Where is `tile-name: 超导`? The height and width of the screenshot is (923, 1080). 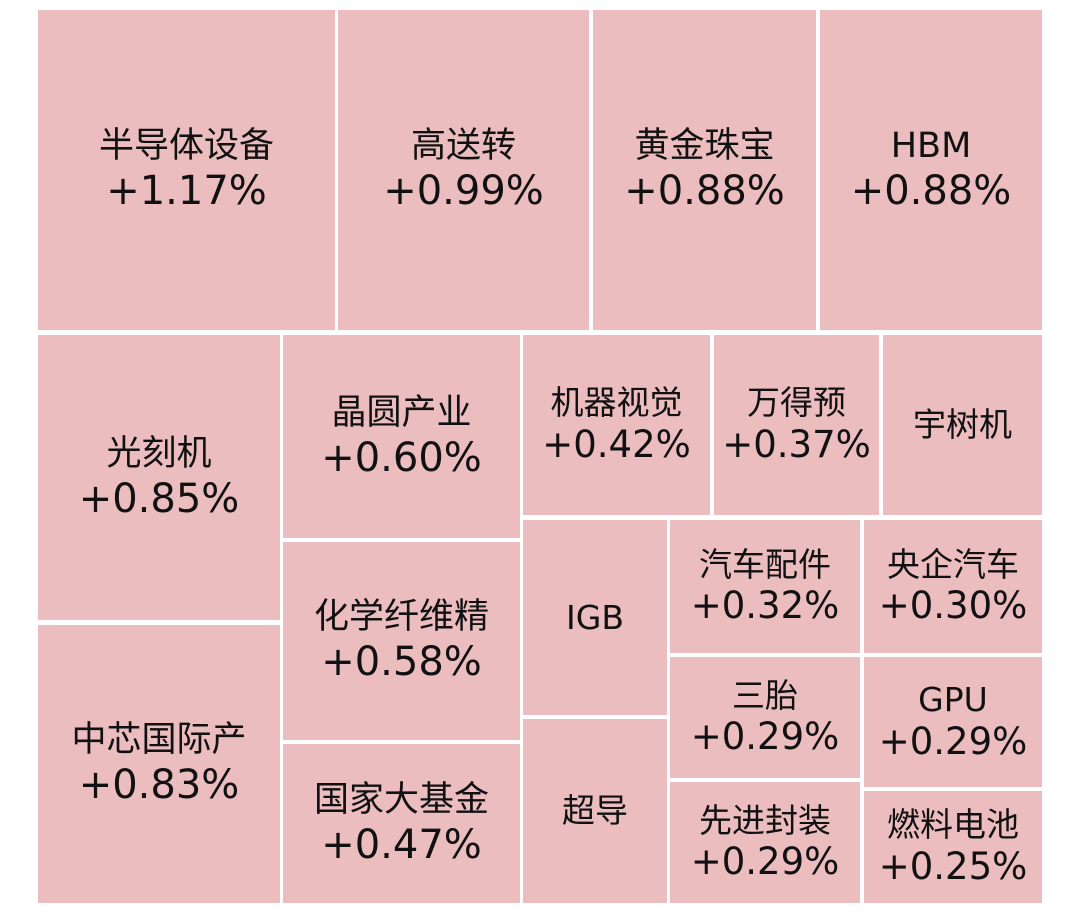 tile-name: 超导 is located at coordinates (595, 811).